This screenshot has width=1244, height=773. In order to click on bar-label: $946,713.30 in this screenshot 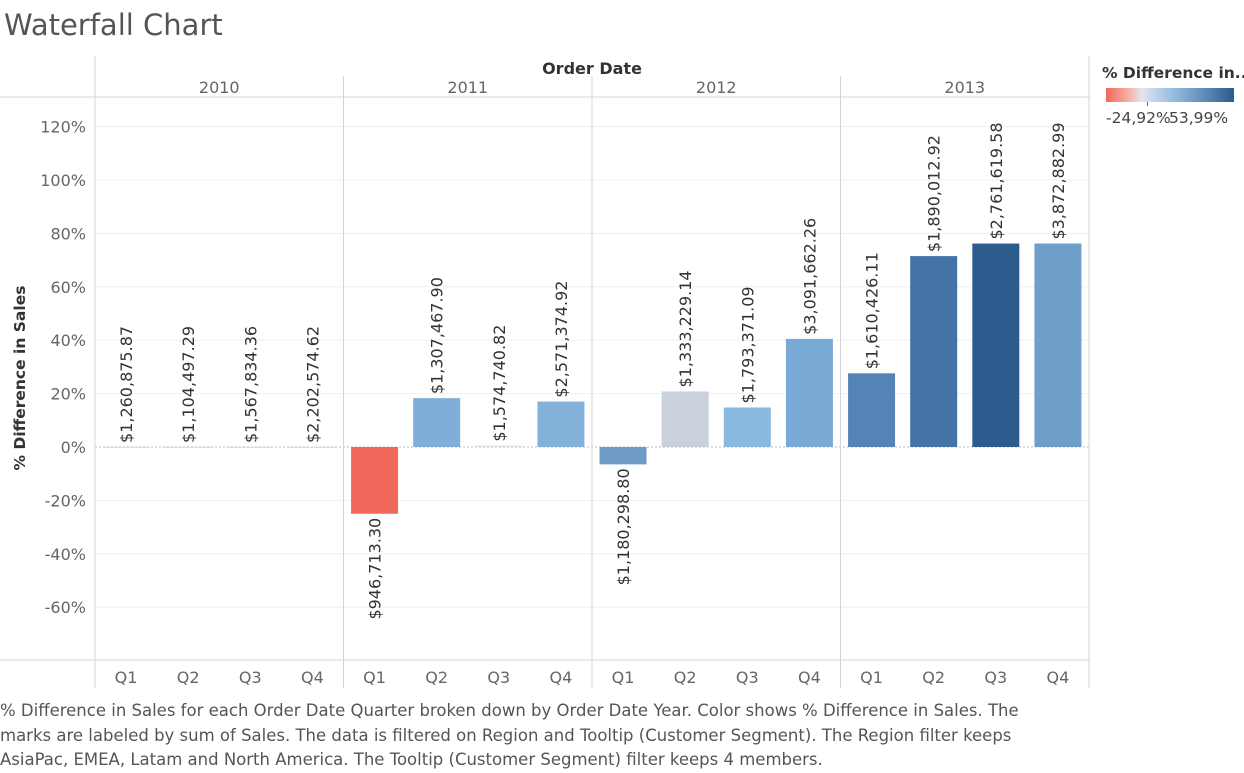, I will do `click(375, 569)`.